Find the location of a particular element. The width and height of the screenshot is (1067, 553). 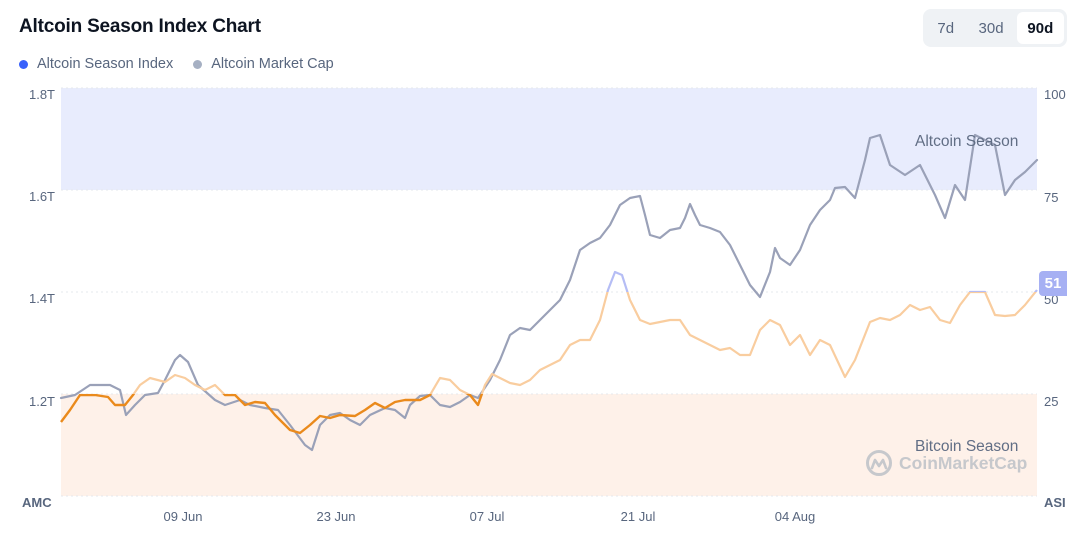

coinmarketcap-watermark: CoinMarketCap is located at coordinates (946, 463).